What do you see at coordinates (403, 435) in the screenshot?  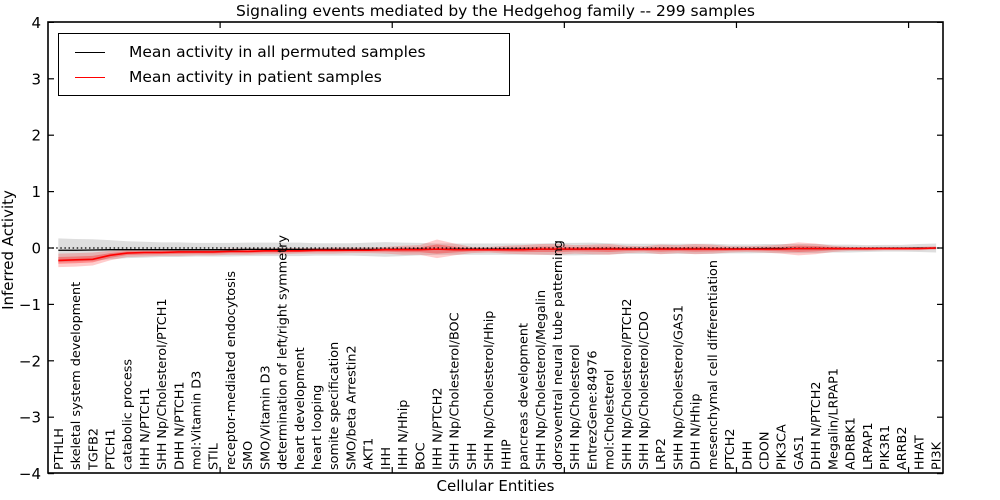 I see `x-category-label: IHH N/Hhip` at bounding box center [403, 435].